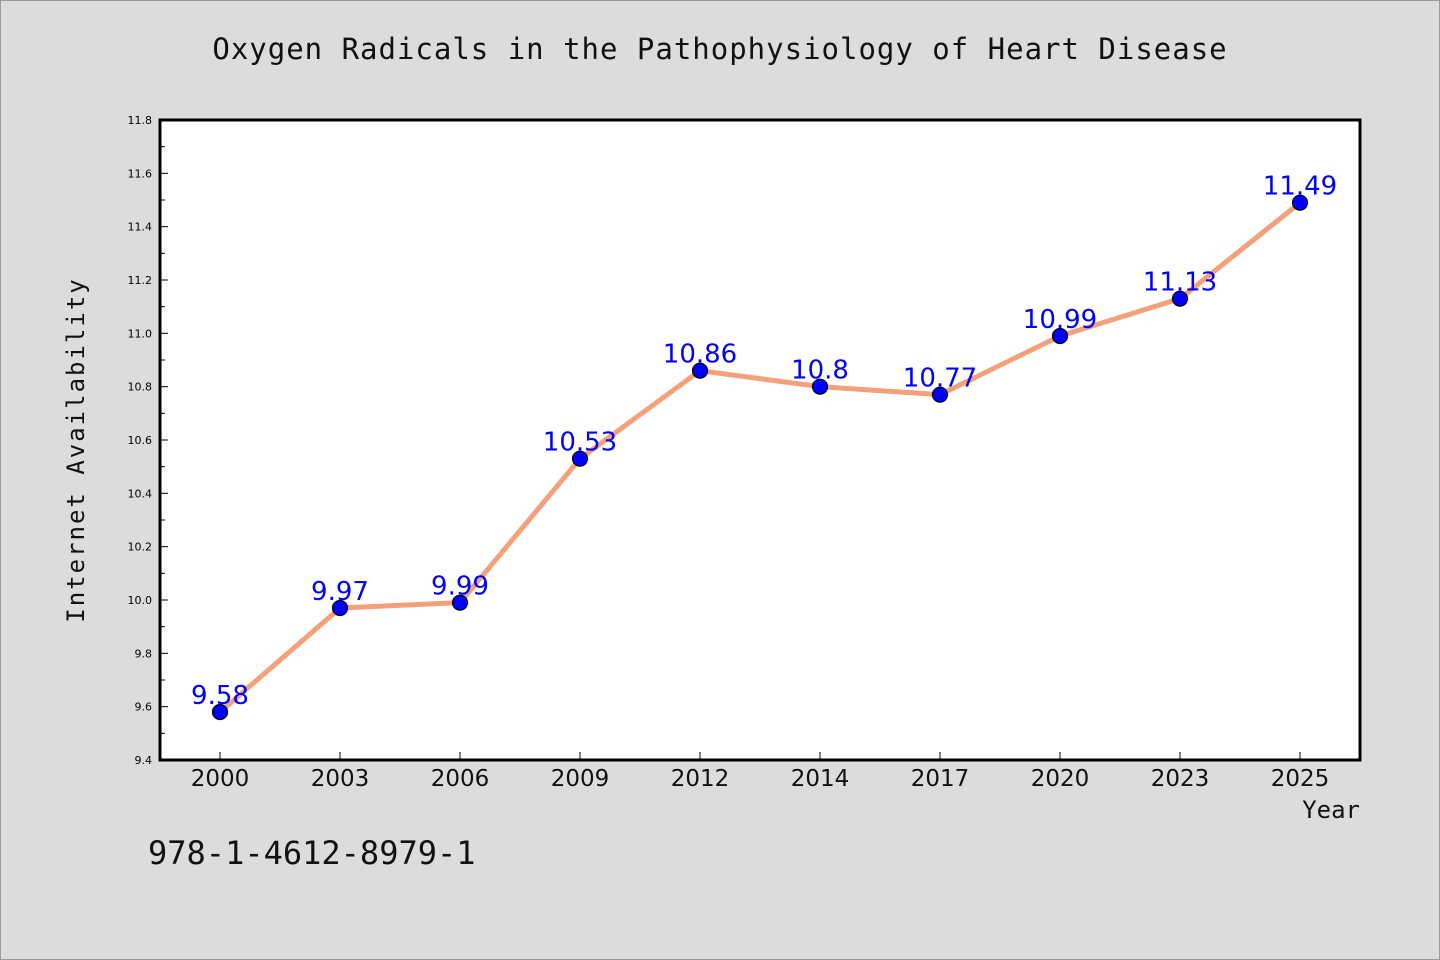  What do you see at coordinates (1300, 779) in the screenshot?
I see `x-tick-label: 2025` at bounding box center [1300, 779].